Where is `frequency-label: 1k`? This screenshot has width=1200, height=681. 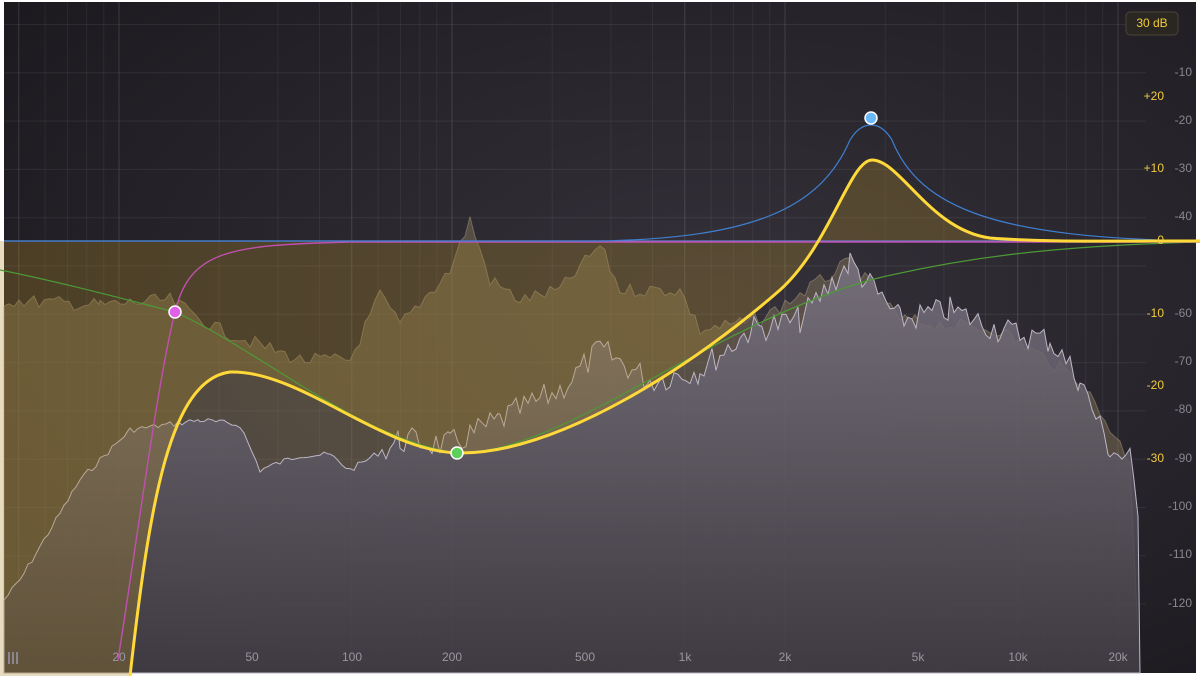
frequency-label: 1k is located at coordinates (686, 657).